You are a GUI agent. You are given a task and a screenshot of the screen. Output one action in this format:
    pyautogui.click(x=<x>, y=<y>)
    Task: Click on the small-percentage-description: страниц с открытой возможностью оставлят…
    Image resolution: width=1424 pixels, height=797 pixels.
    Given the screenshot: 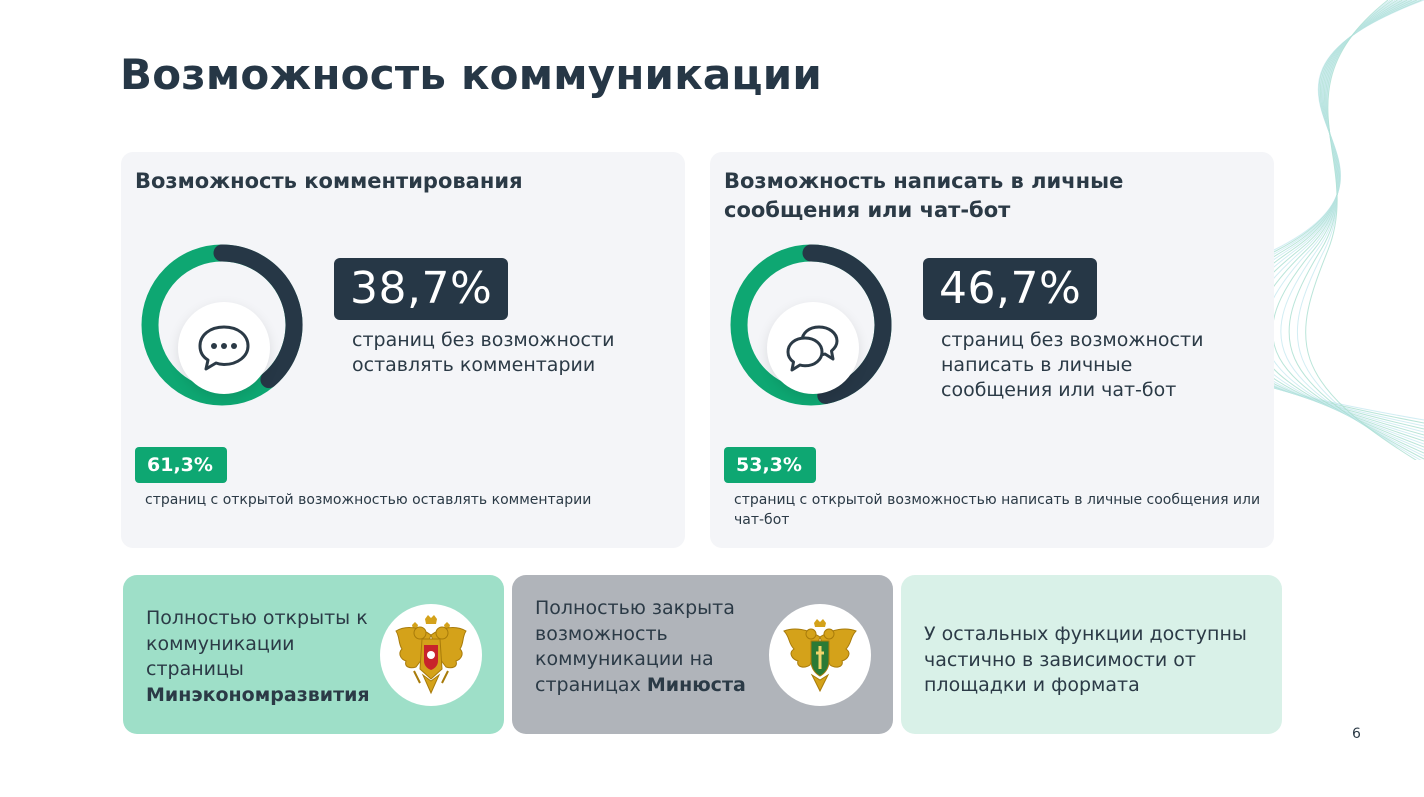 What is the action you would take?
    pyautogui.click(x=368, y=500)
    